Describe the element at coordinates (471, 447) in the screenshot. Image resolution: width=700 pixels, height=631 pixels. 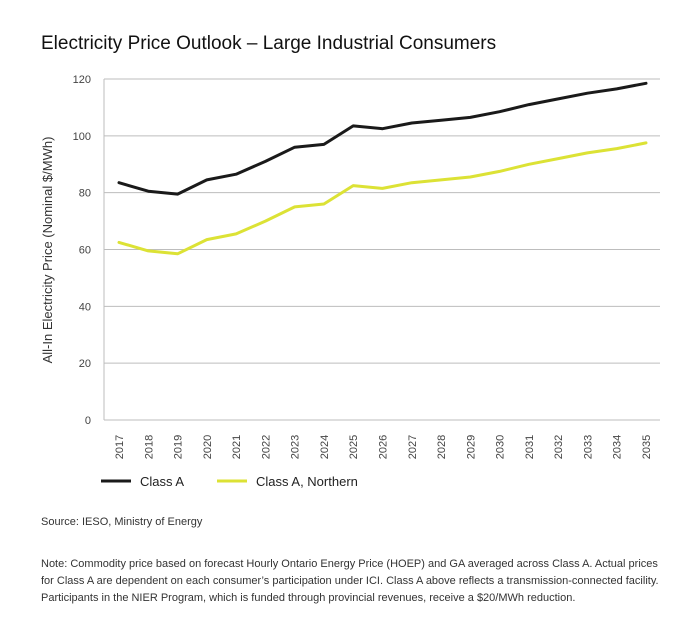
I see `x-tick-label: 2029` at that location.